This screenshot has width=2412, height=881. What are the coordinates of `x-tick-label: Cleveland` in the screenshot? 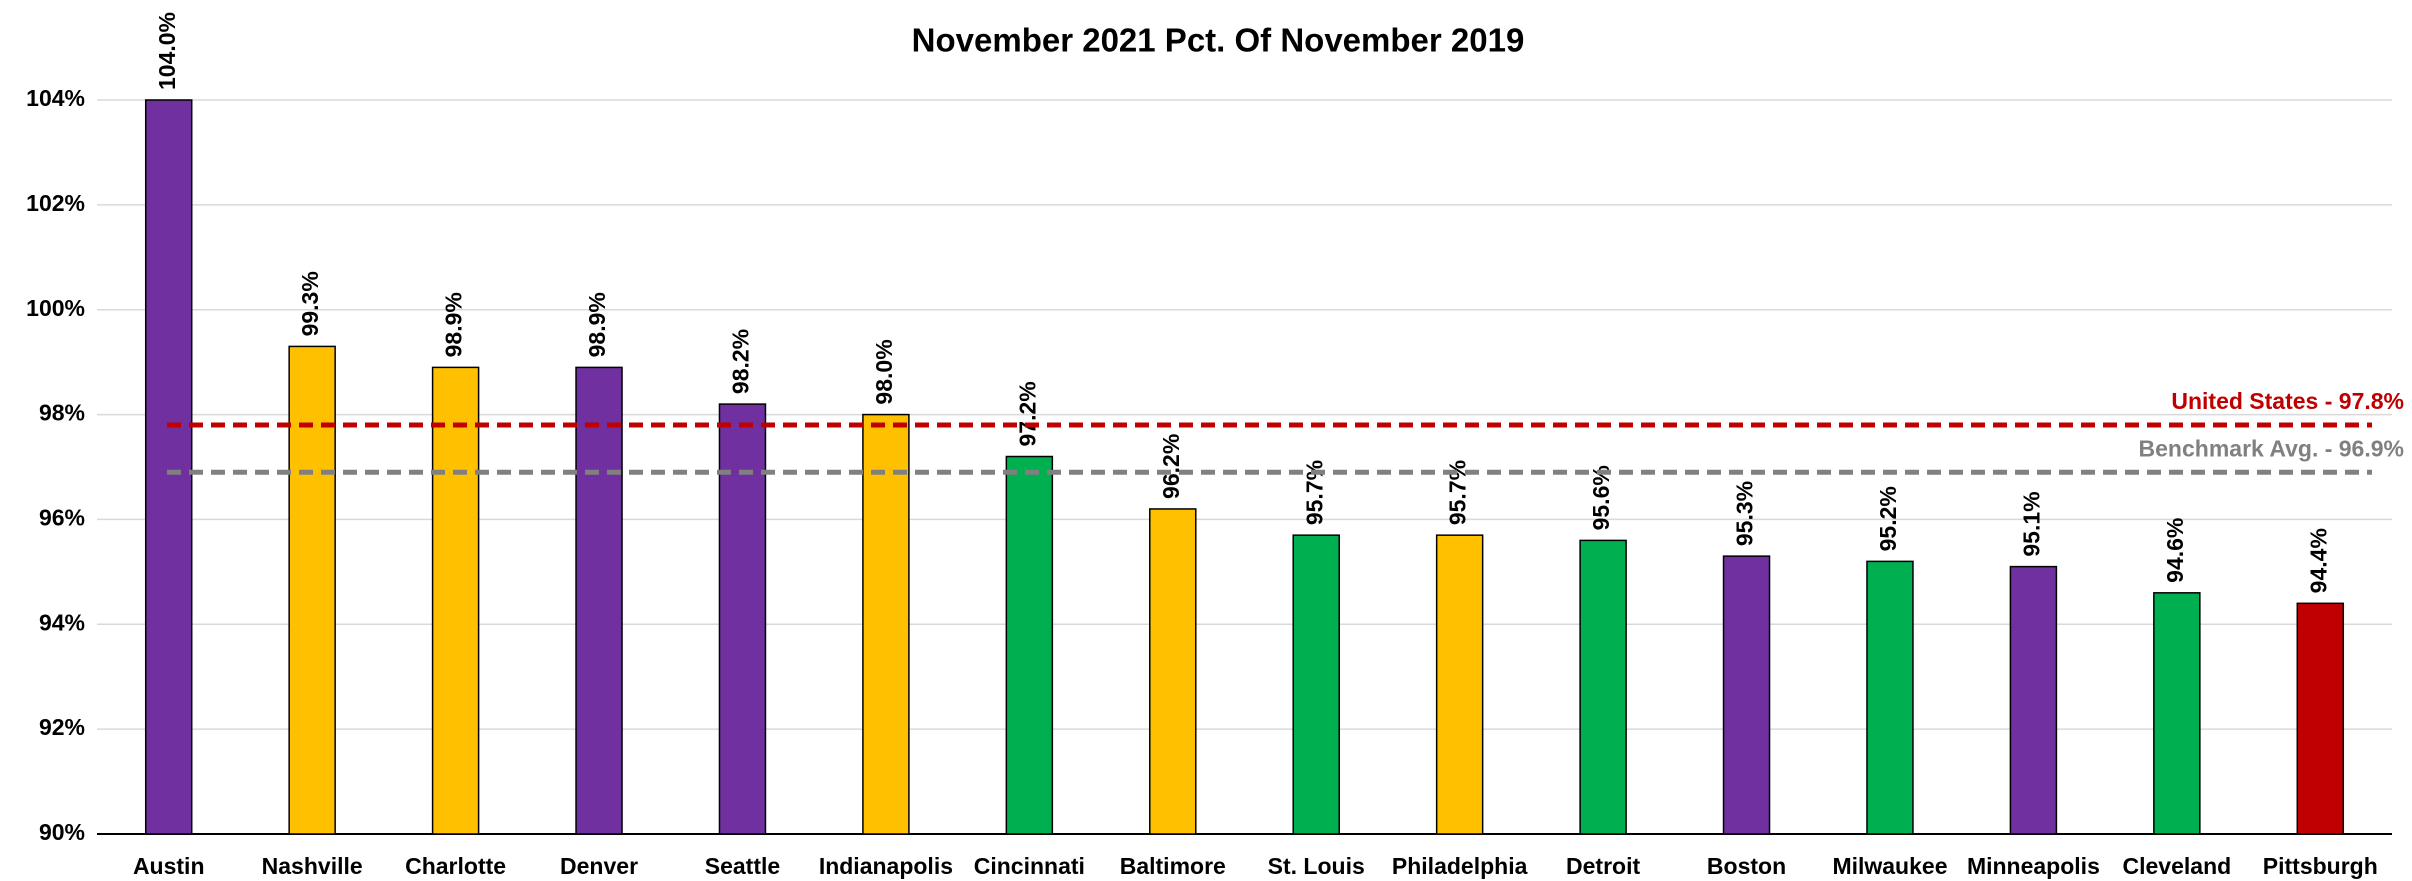 It's located at (2177, 866).